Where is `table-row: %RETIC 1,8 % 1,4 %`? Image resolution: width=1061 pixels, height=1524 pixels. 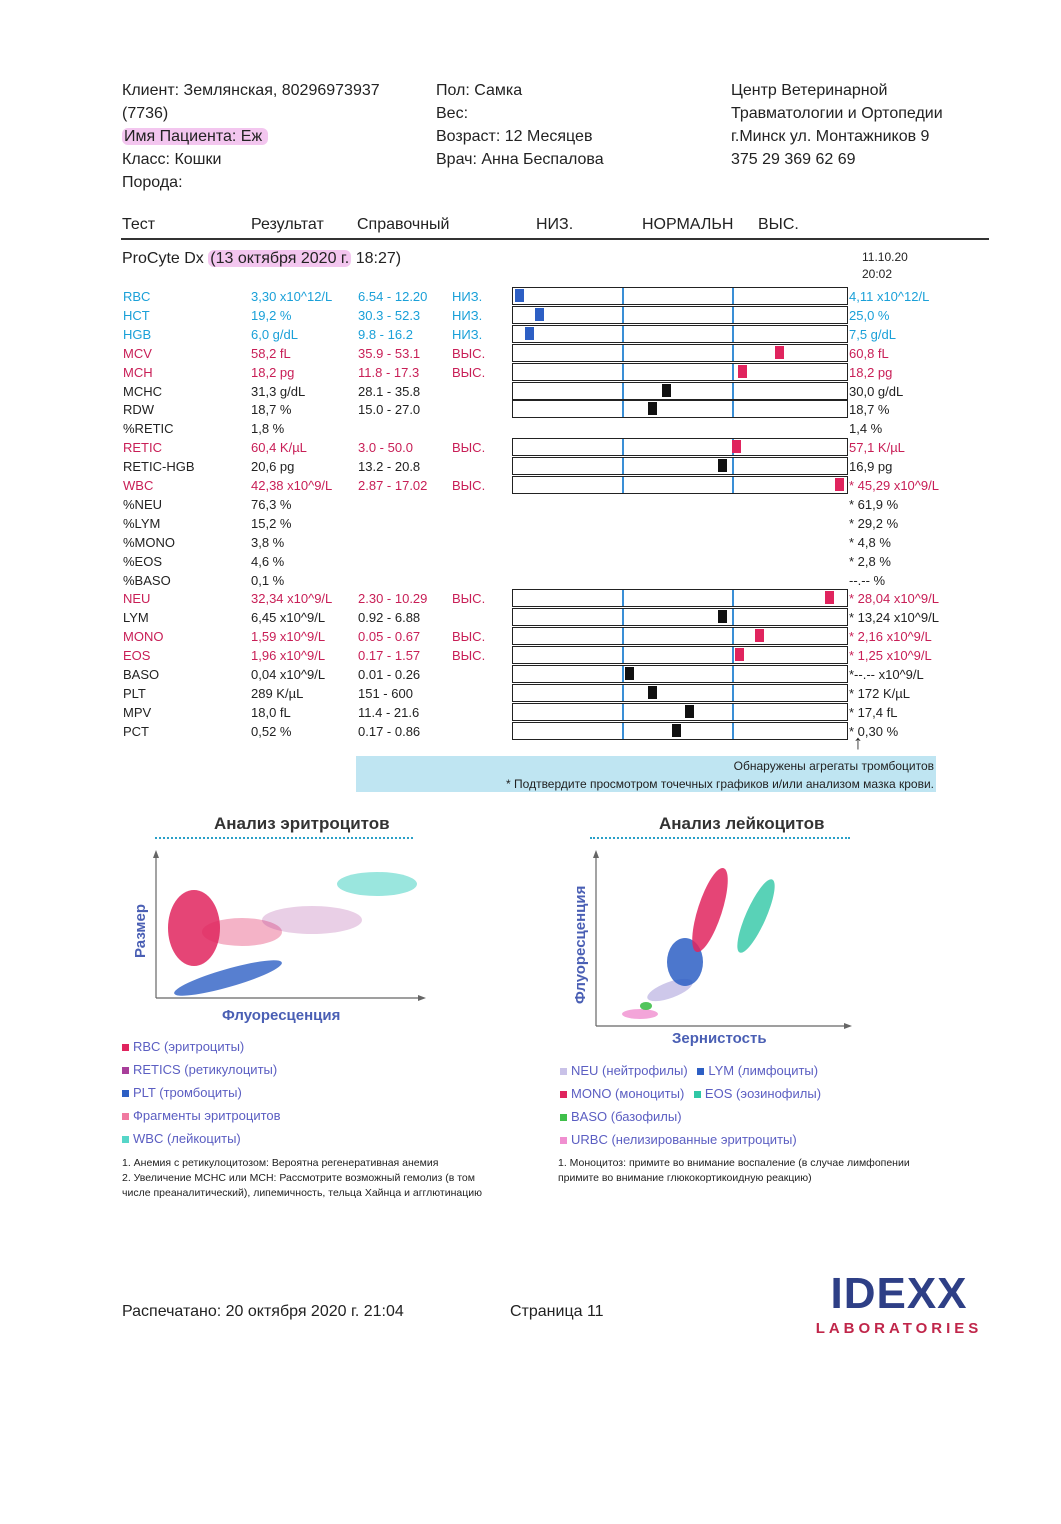 table-row: %RETIC 1,8 % 1,4 % is located at coordinates (530, 428).